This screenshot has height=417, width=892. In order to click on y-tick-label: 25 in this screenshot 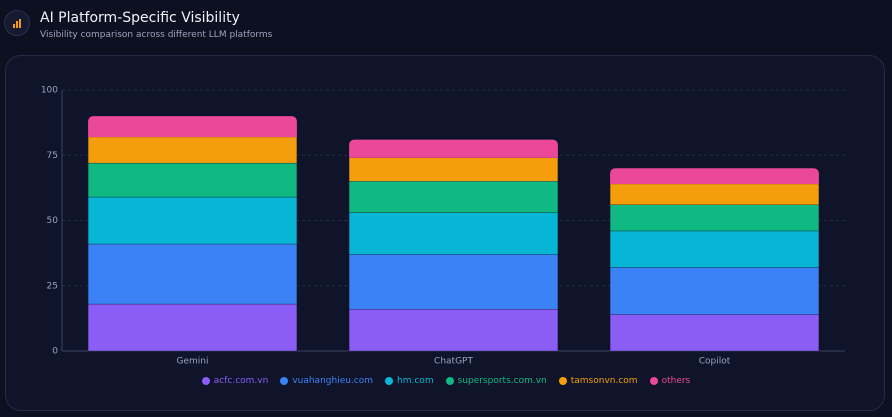, I will do `click(52, 286)`.